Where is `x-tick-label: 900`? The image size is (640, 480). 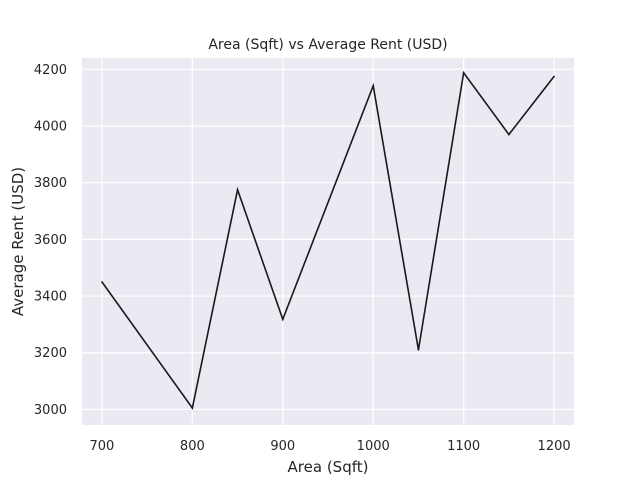 x-tick-label: 900 is located at coordinates (282, 446).